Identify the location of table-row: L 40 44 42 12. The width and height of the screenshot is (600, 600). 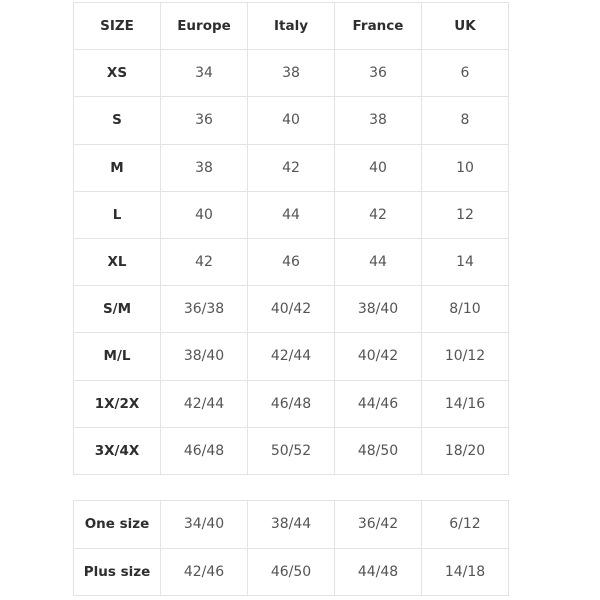
(291, 214).